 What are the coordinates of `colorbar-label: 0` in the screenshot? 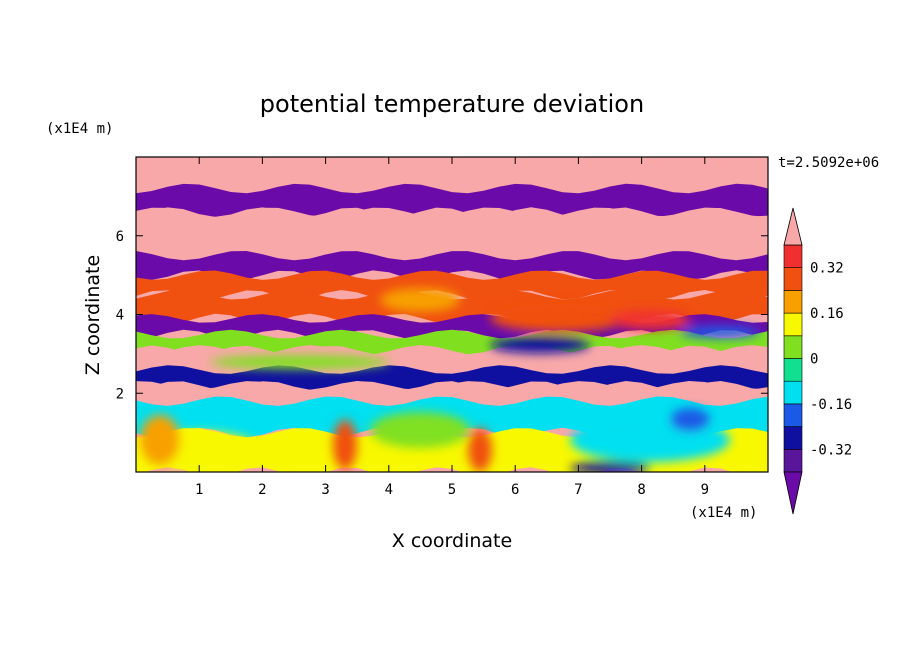 It's located at (814, 360).